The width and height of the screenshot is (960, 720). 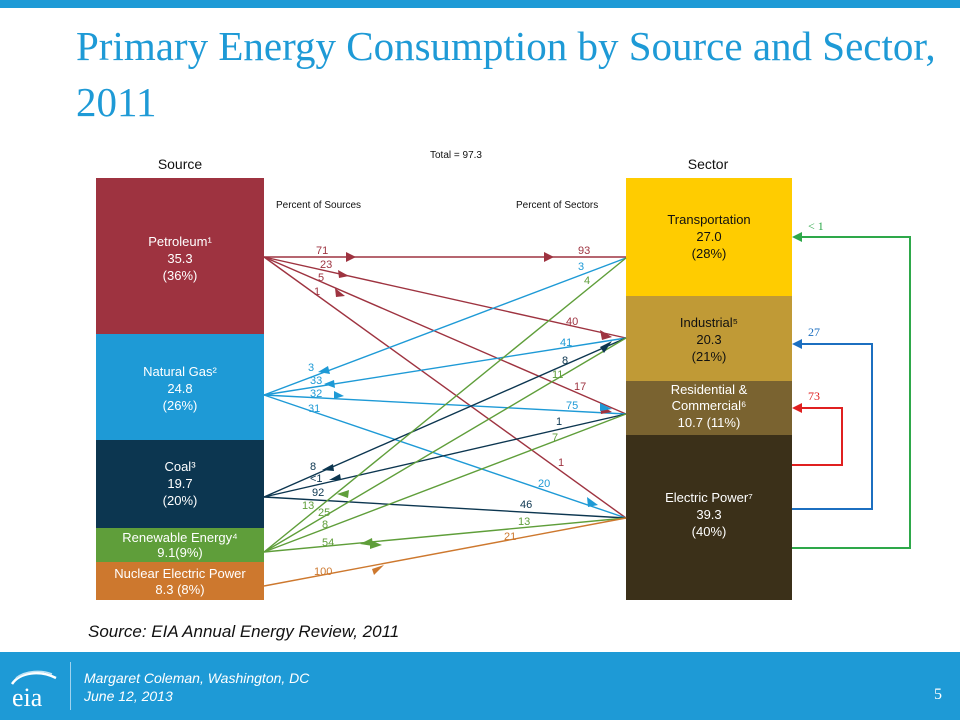 What do you see at coordinates (587, 281) in the screenshot?
I see `flow-label: 4` at bounding box center [587, 281].